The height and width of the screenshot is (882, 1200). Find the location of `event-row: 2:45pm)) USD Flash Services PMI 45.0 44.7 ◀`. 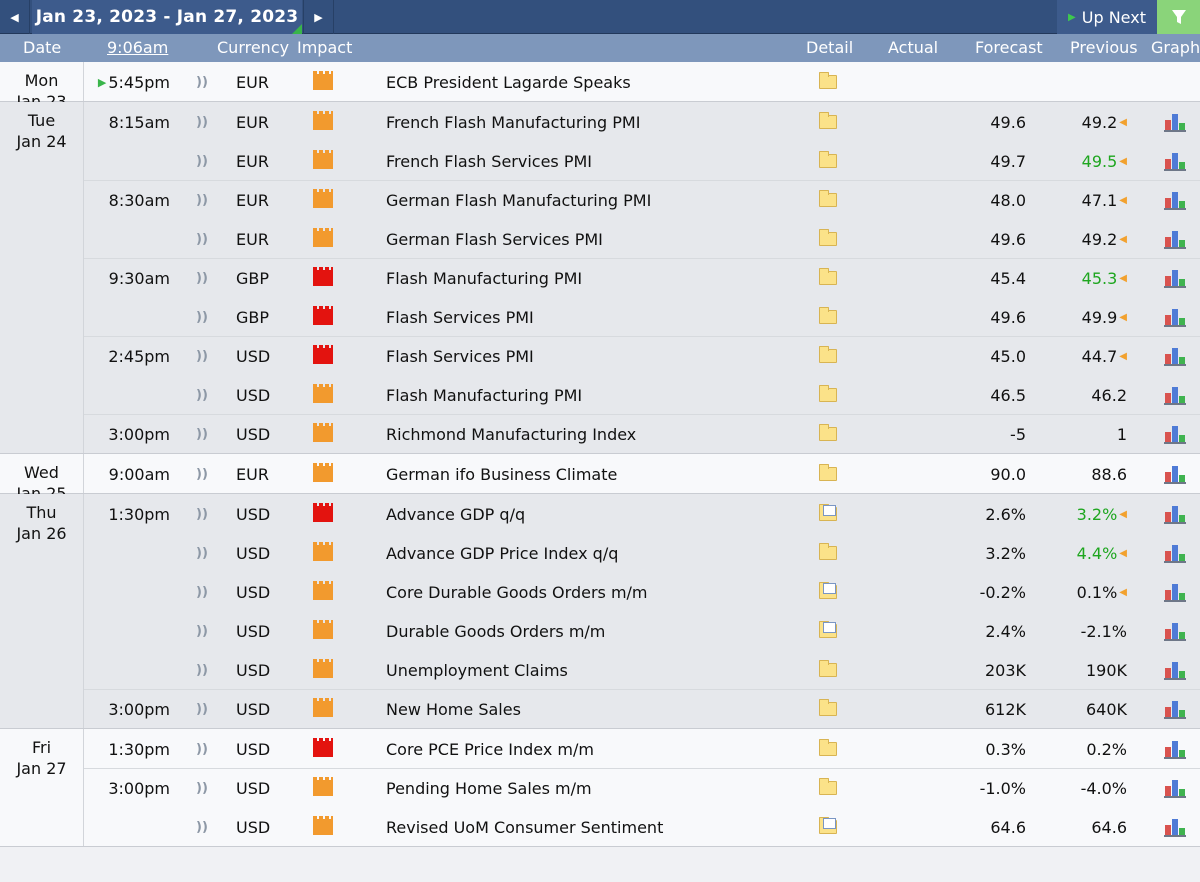

event-row: 2:45pm)) USD Flash Services PMI 45.0 44.7 ◀ is located at coordinates (642, 355).